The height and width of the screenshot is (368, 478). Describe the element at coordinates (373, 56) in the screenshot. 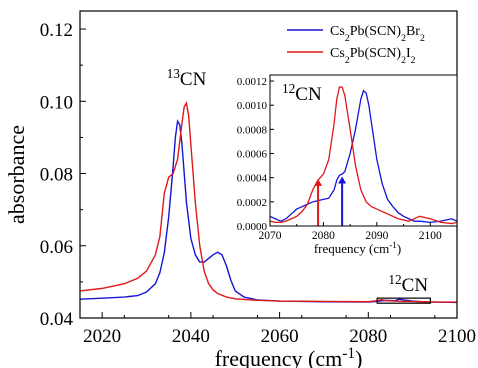

I see `legend-label-2: Cs2Pb(SCN)2I2` at that location.